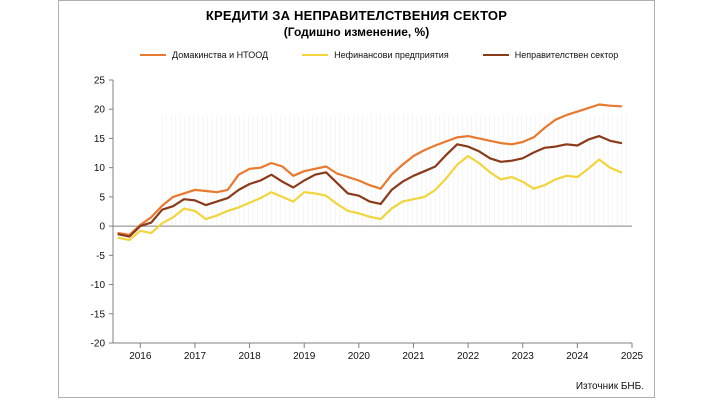  Describe the element at coordinates (102, 197) in the screenshot. I see `y-tick-label: 5` at that location.